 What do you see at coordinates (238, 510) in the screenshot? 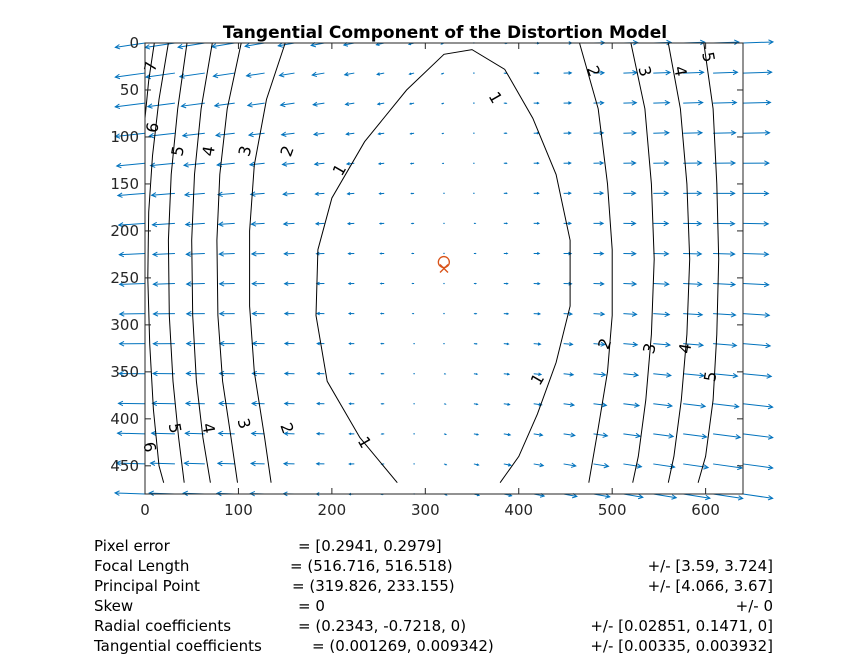
I see `x-tick-label: 100` at bounding box center [238, 510].